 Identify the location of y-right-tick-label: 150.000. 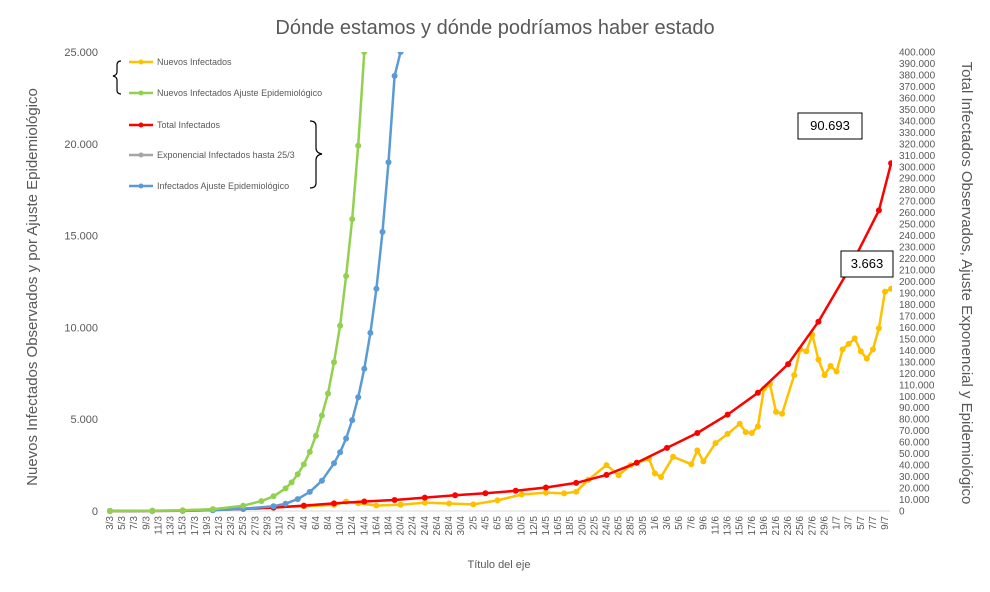
(917, 339).